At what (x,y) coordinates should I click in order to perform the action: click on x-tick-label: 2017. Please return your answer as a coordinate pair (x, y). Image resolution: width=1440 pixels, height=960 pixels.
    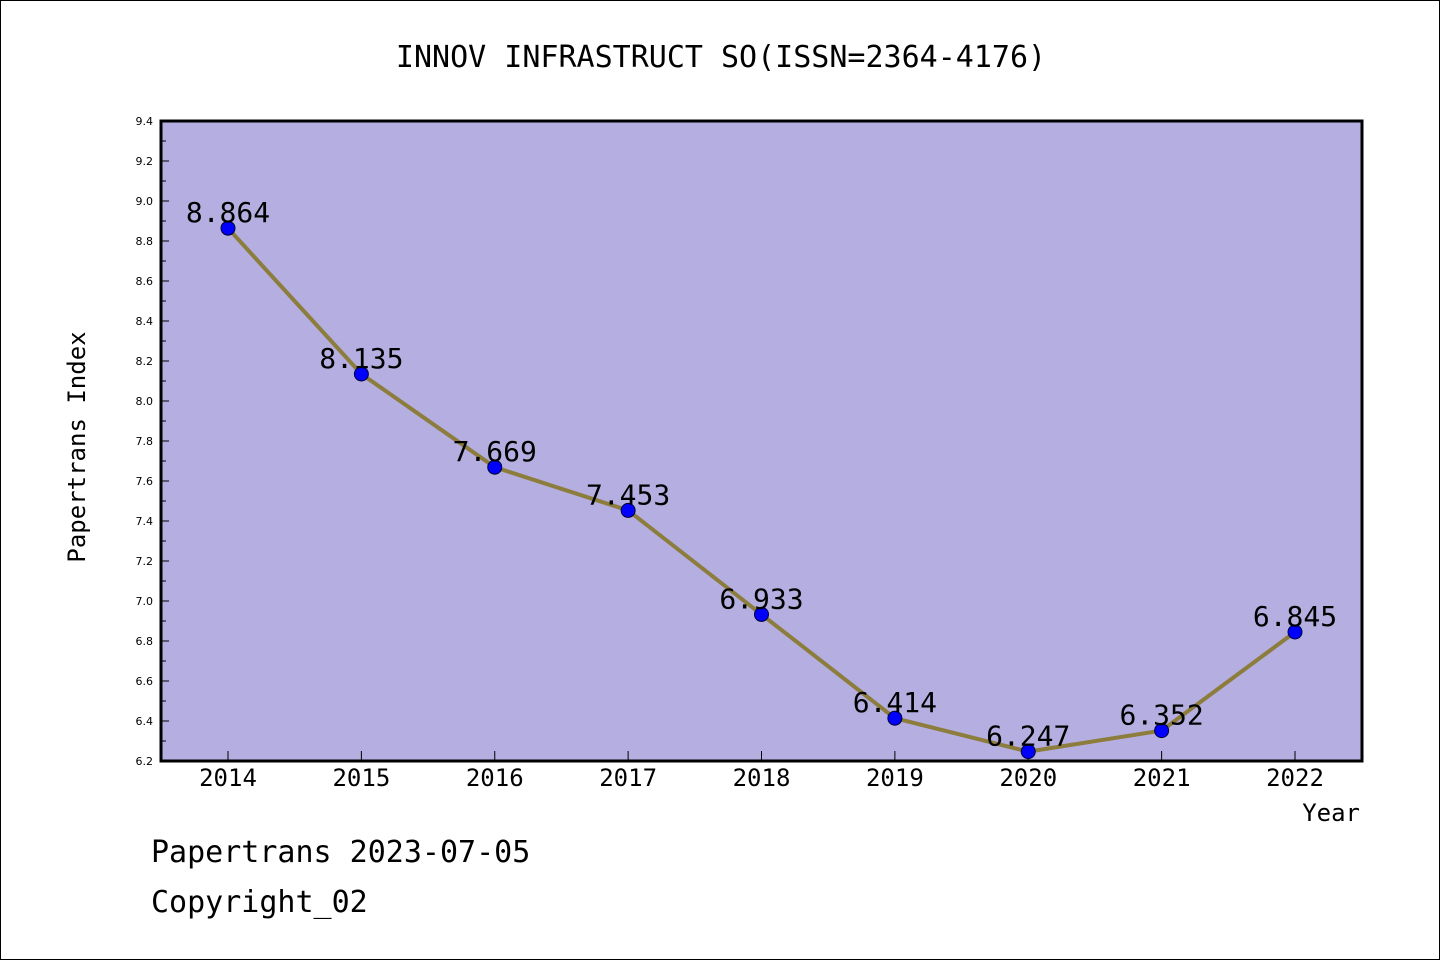
    Looking at the image, I should click on (628, 778).